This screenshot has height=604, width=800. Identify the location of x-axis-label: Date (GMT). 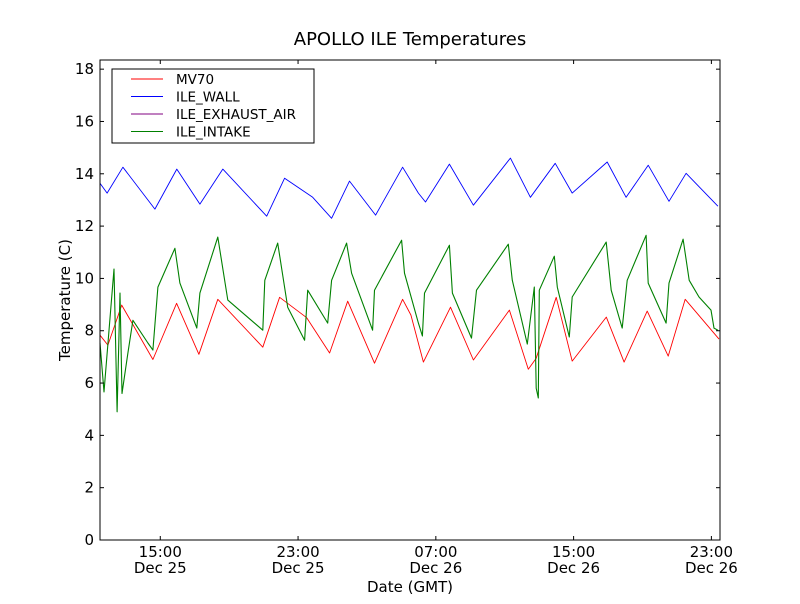
(410, 587).